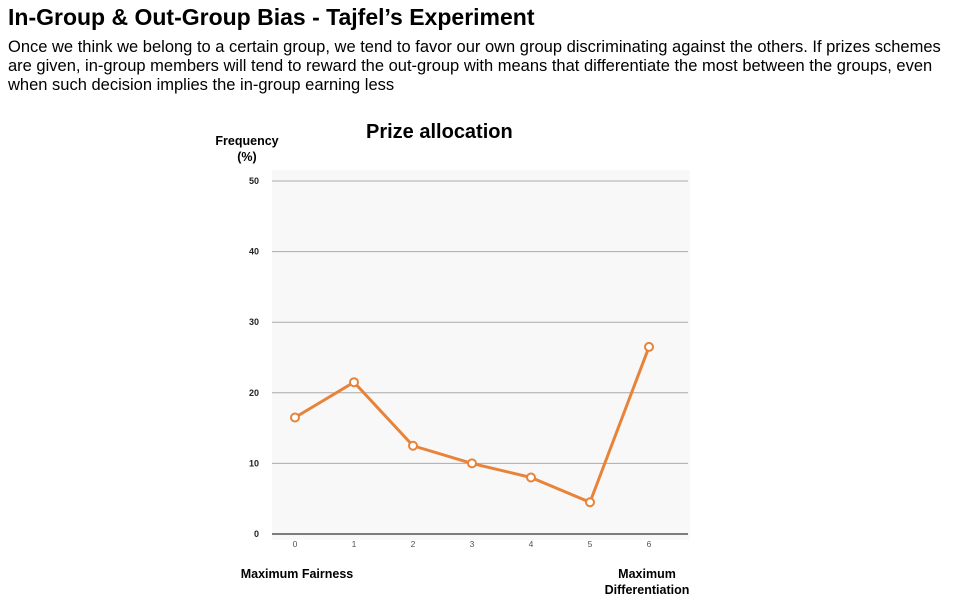 The width and height of the screenshot is (960, 607). What do you see at coordinates (256, 534) in the screenshot?
I see `y-tick-label: 0` at bounding box center [256, 534].